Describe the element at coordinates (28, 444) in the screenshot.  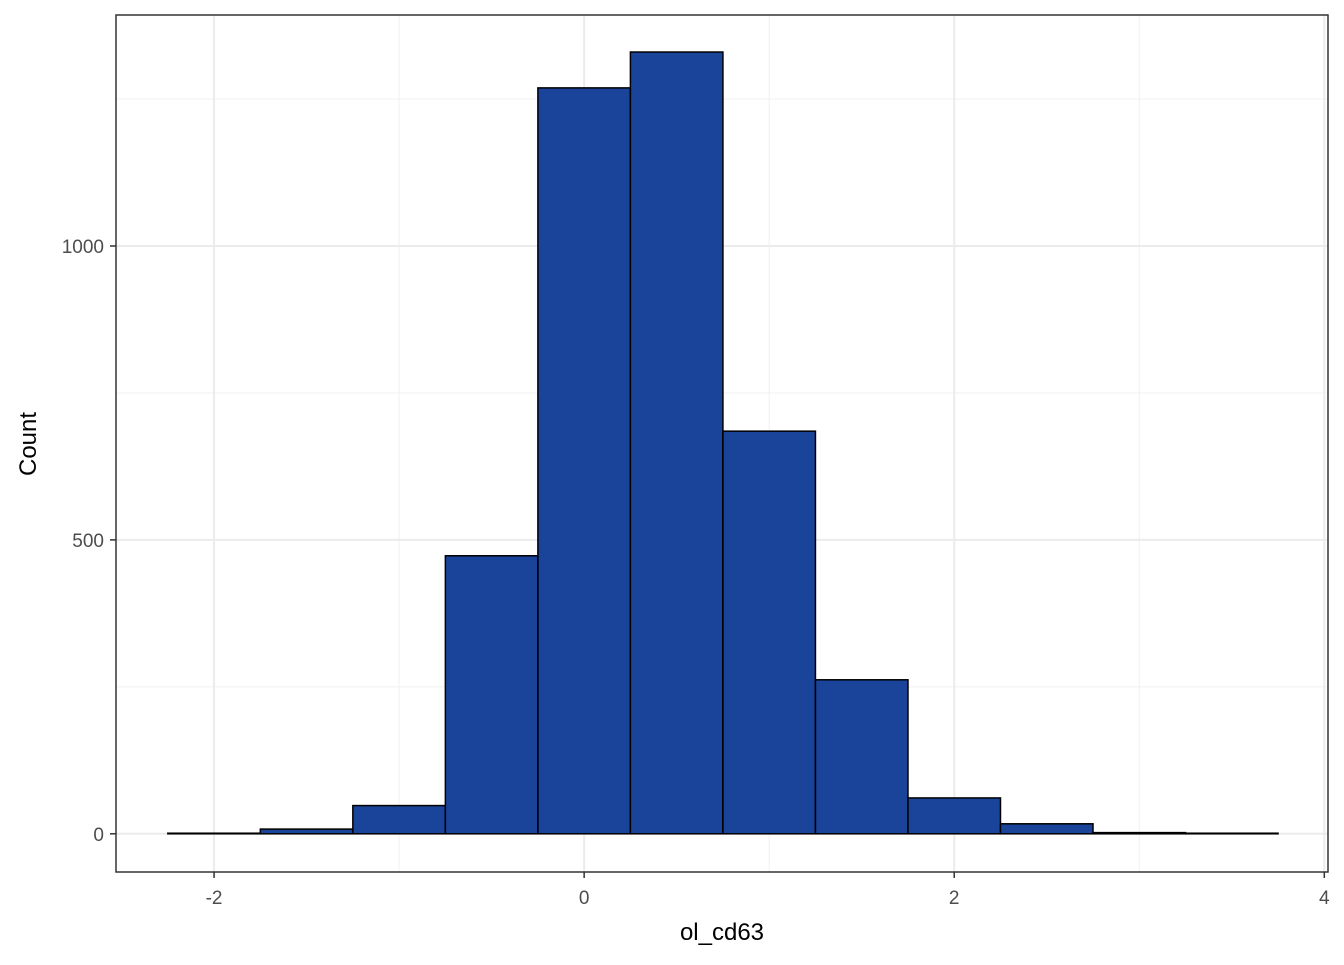
I see `y-axis-label: Count` at that location.